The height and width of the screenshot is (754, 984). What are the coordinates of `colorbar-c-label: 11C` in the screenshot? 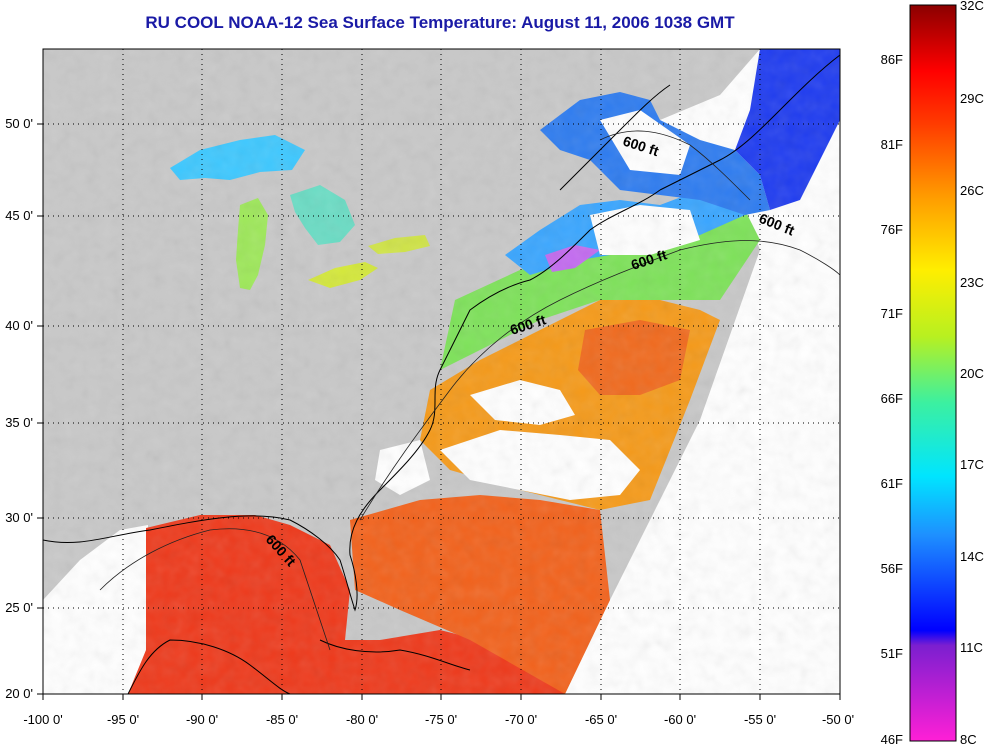 It's located at (971, 647).